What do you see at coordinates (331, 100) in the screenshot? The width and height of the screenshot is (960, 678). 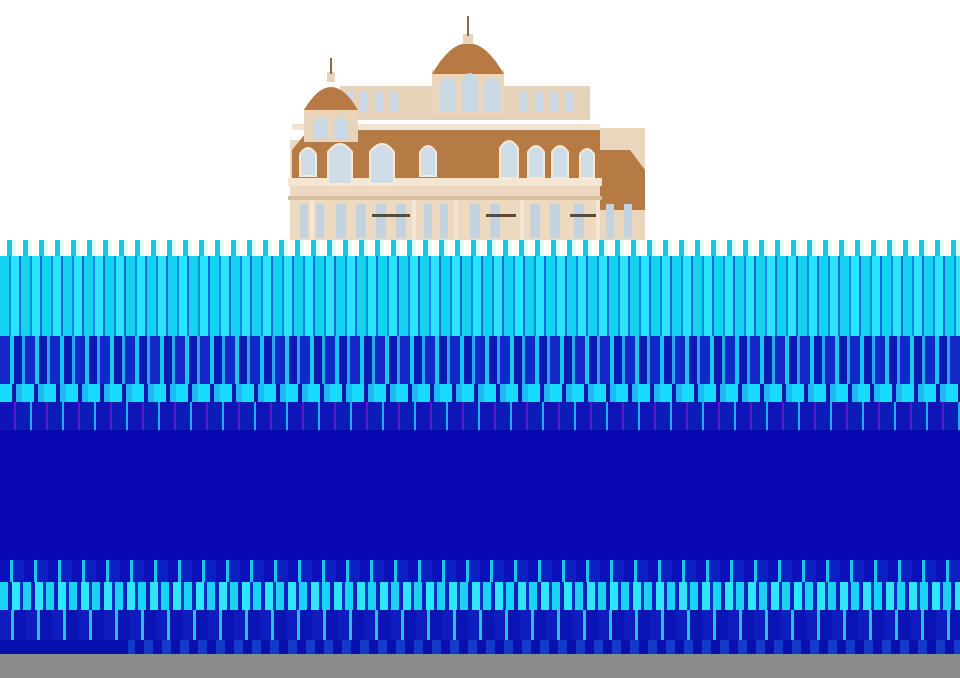 I see `left-dome` at bounding box center [331, 100].